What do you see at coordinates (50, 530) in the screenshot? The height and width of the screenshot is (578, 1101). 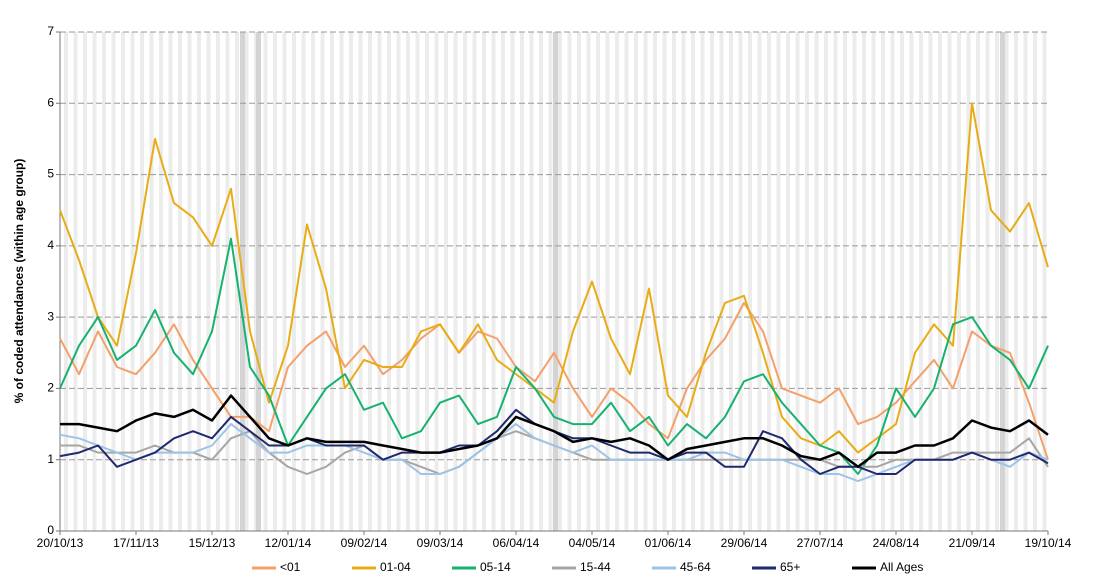 I see `y-tick-label: 0` at bounding box center [50, 530].